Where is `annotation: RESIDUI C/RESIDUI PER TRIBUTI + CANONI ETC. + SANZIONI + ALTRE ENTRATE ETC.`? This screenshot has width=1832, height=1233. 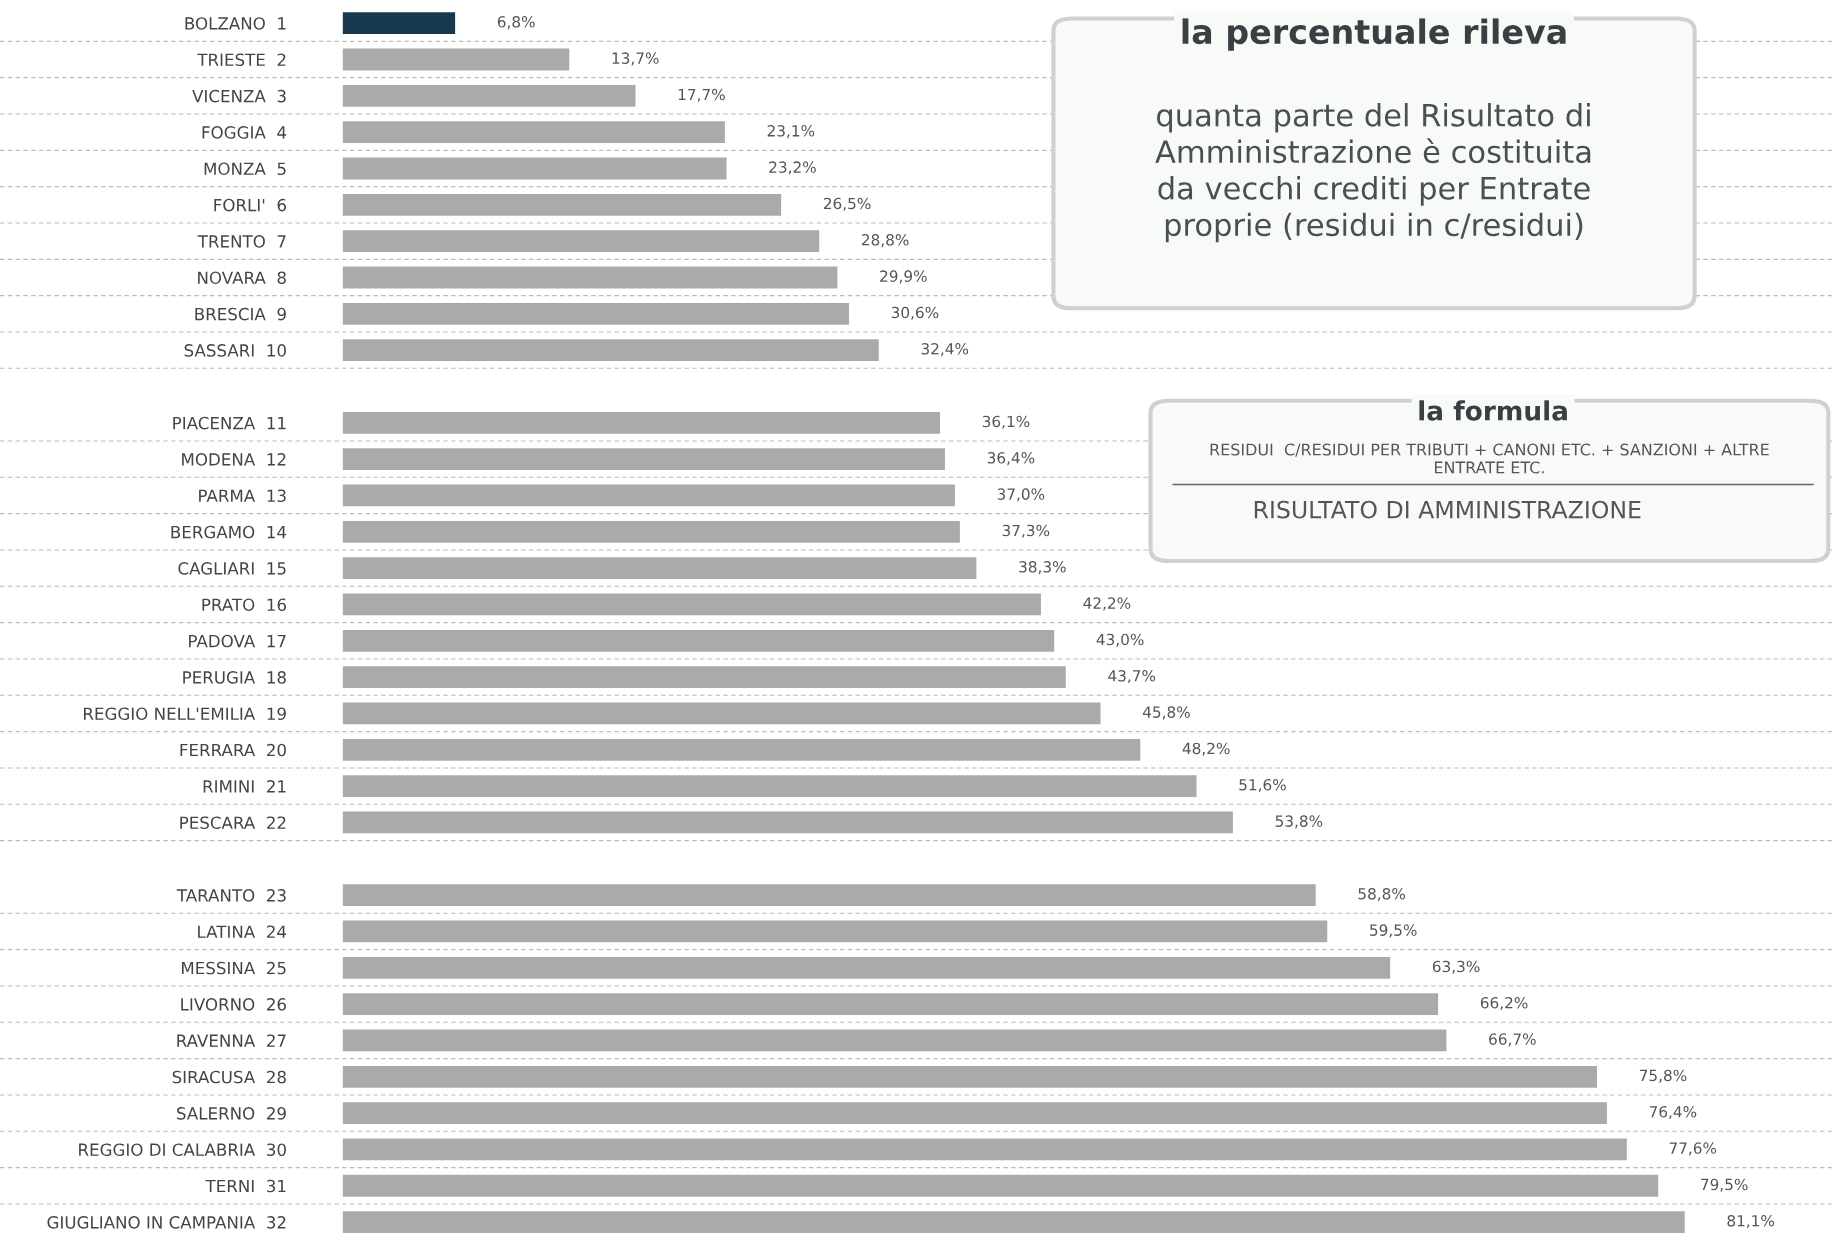
annotation: RESIDUI C/RESIDUI PER TRIBUTI + CANONI ETC. + SANZIONI + ALTRE ENTRATE ETC. is located at coordinates (1489, 458).